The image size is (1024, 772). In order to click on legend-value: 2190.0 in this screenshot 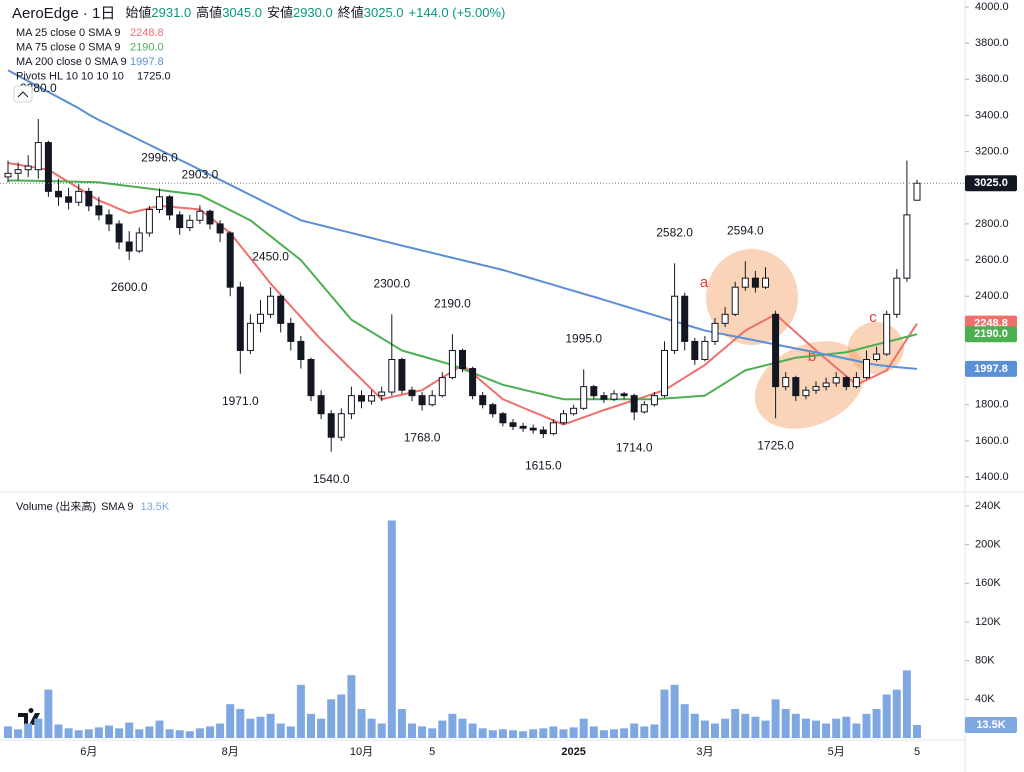, I will do `click(147, 47)`.